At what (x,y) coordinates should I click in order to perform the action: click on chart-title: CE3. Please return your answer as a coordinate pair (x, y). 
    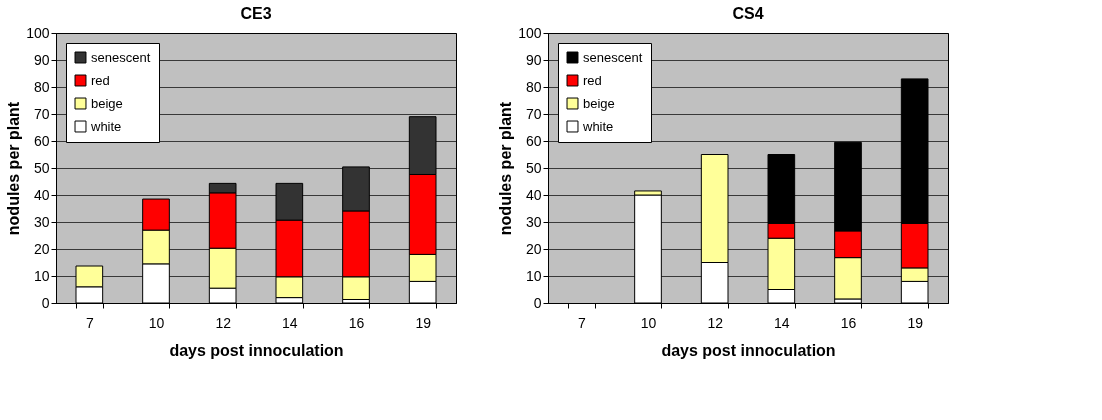
    Looking at the image, I should click on (256, 13).